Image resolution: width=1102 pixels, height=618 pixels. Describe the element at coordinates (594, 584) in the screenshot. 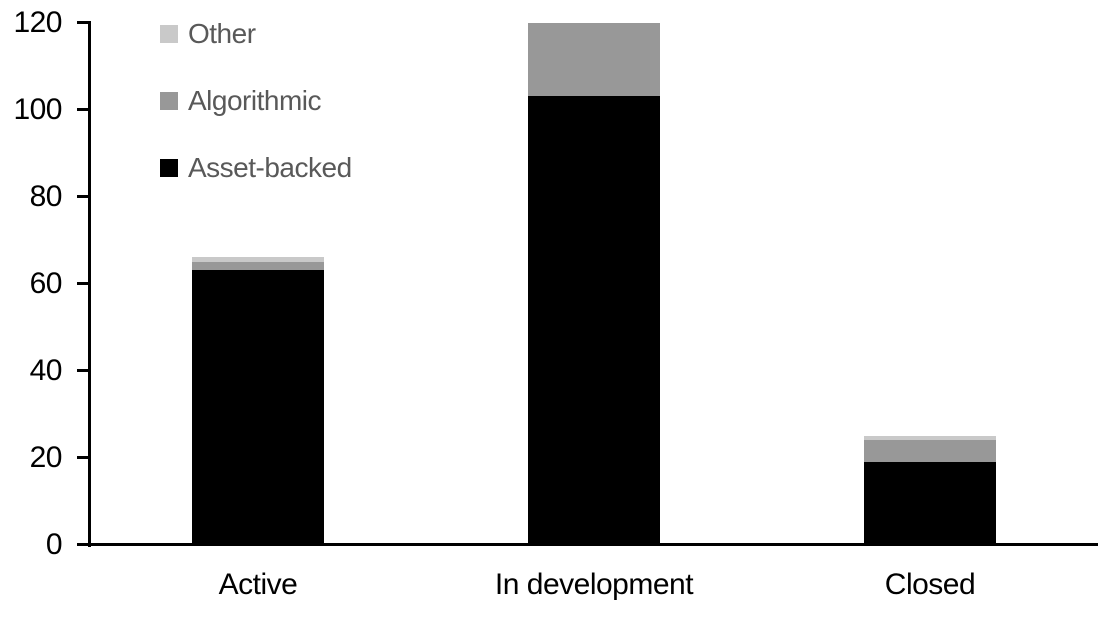

I see `x-category-label: In development` at that location.